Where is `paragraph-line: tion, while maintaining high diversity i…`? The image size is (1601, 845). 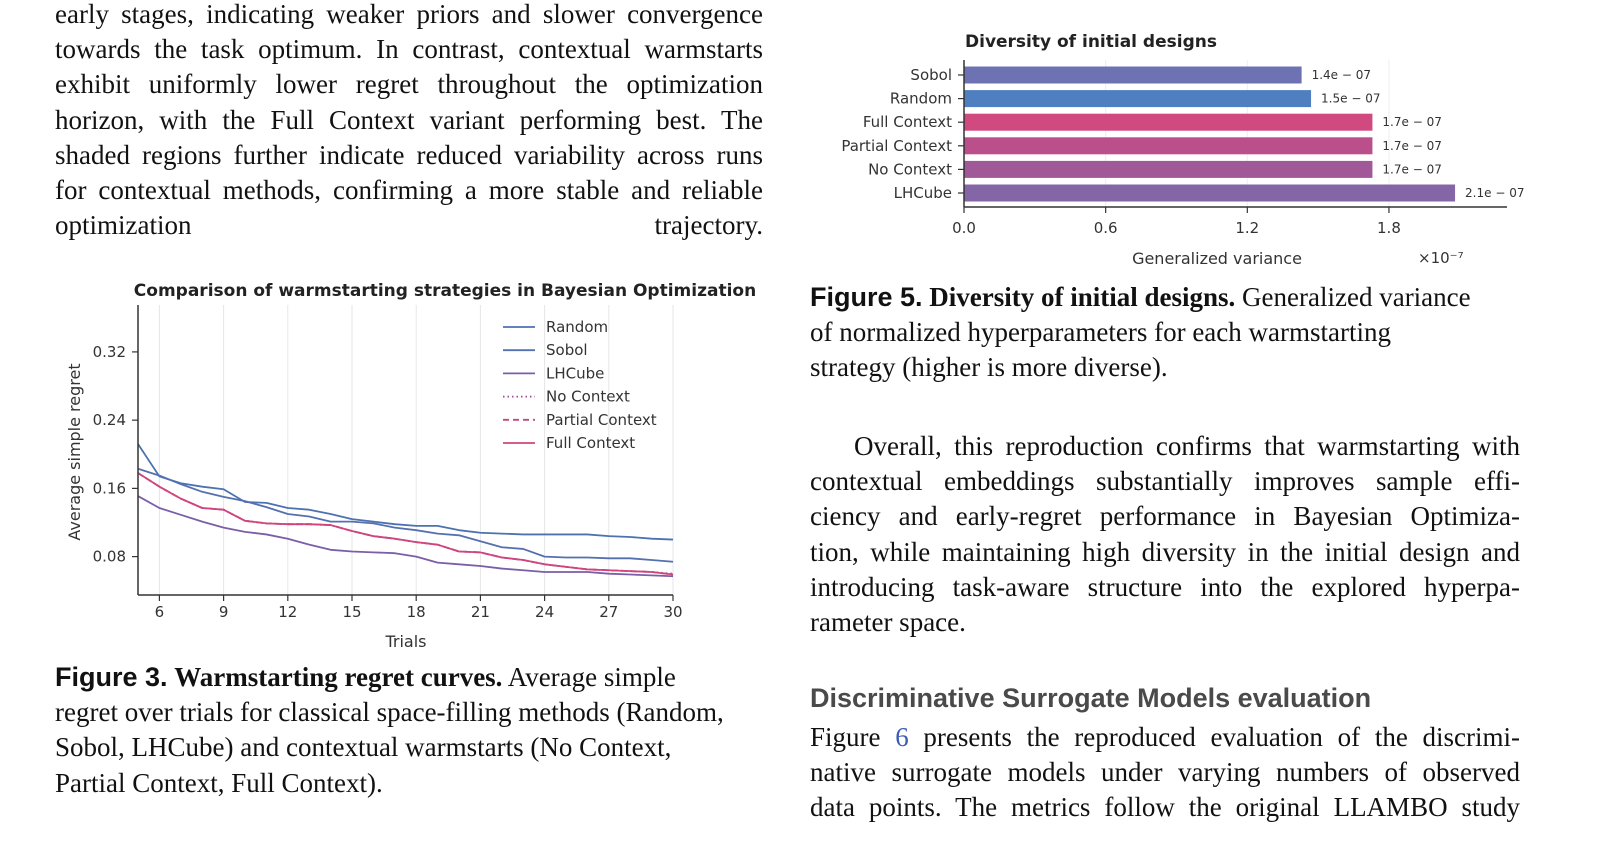
paragraph-line: tion, while maintaining high diversity i… is located at coordinates (1165, 551).